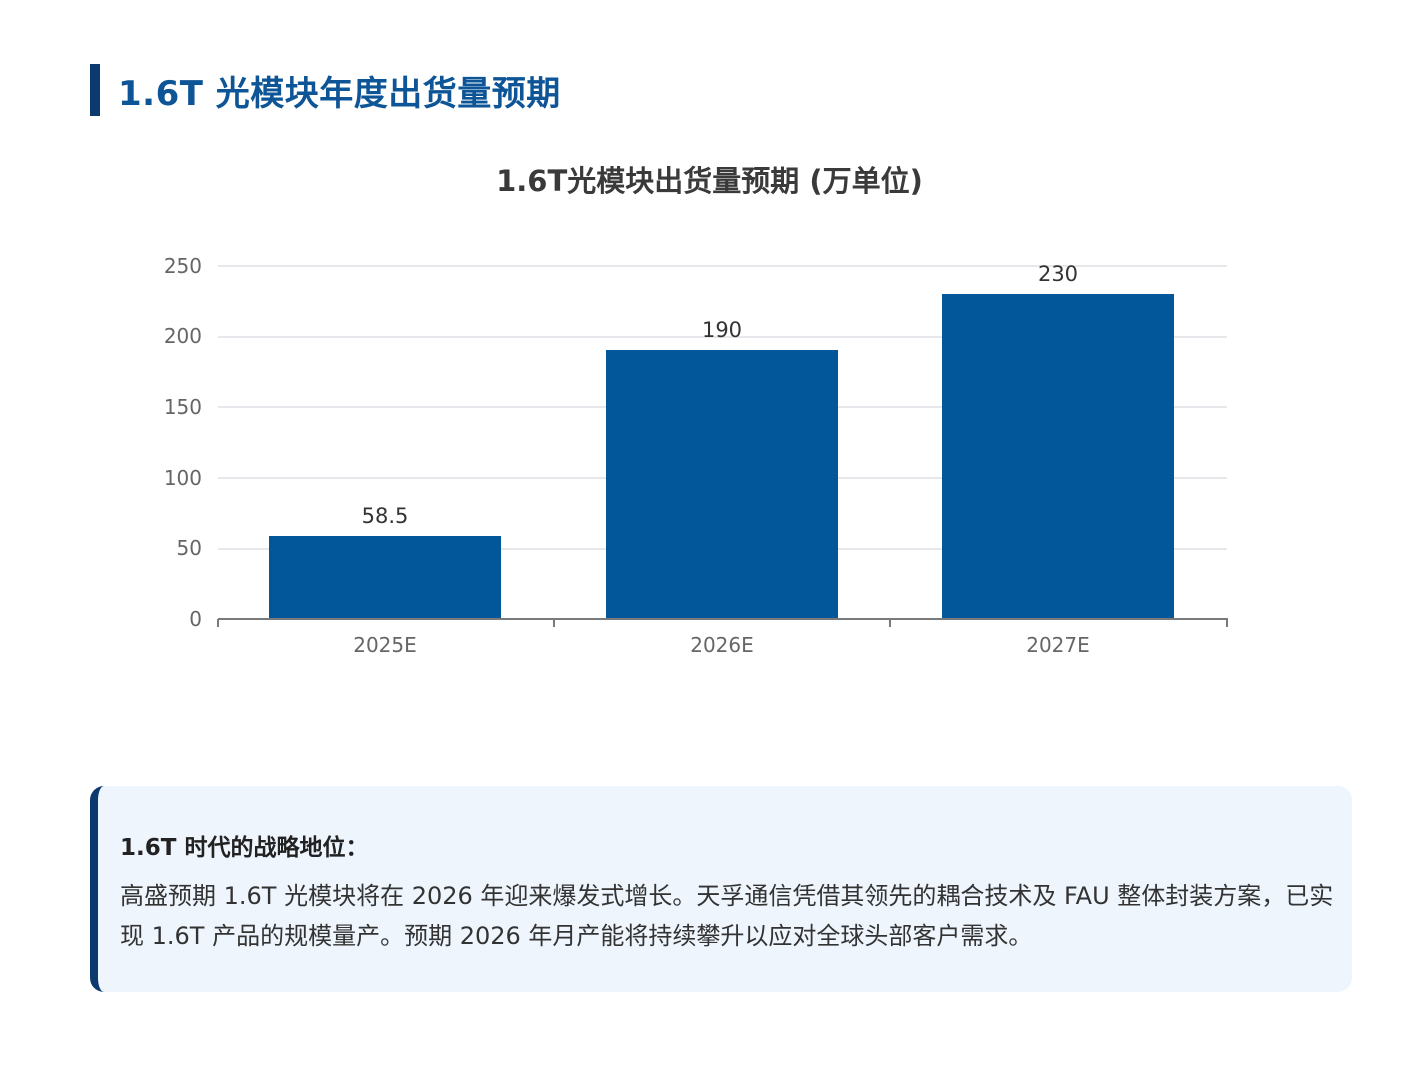 Image resolution: width=1419 pixels, height=1080 pixels. What do you see at coordinates (195, 619) in the screenshot?
I see `y-tick-0: 0` at bounding box center [195, 619].